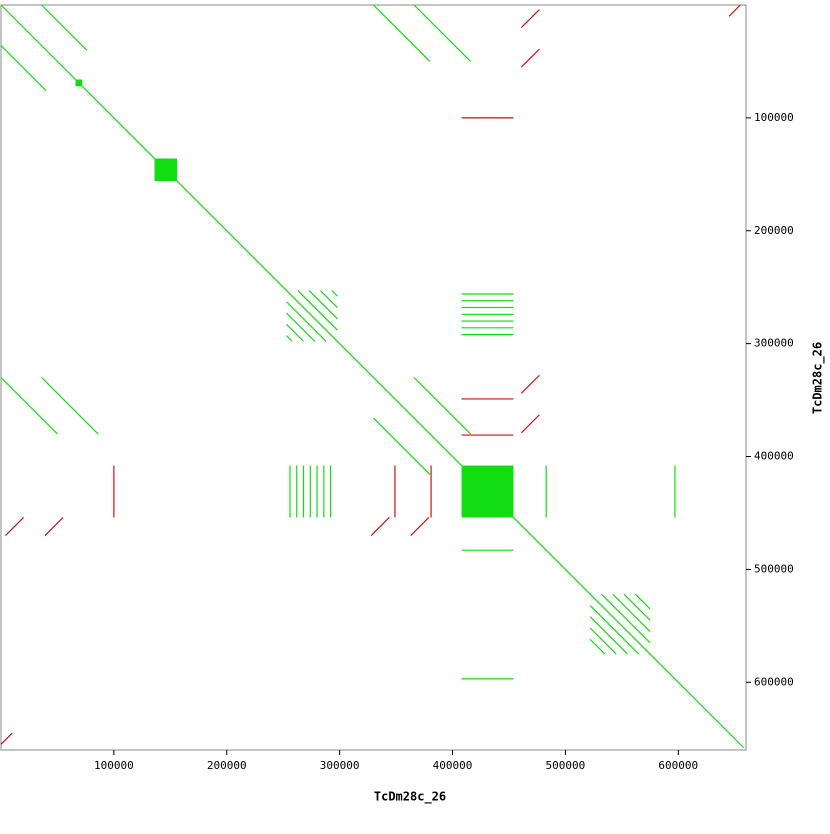 This screenshot has width=830, height=834. Describe the element at coordinates (774, 230) in the screenshot. I see `y-tick-label: 200000` at that location.